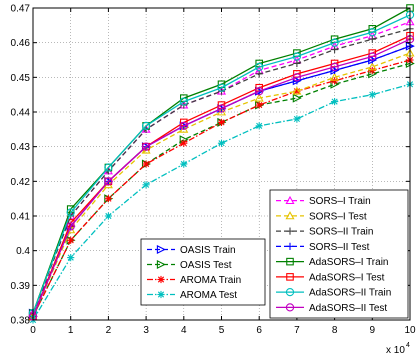 The width and height of the screenshot is (419, 362). I want to click on legend-entry-aroma-train: AROMA Train, so click(194, 280).